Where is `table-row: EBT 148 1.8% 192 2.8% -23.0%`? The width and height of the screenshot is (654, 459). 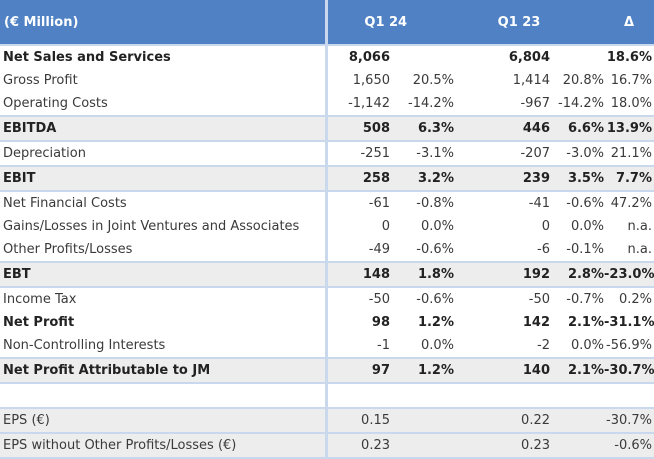
table-row: EBT 148 1.8% 192 2.8% -23.0% is located at coordinates (327, 274).